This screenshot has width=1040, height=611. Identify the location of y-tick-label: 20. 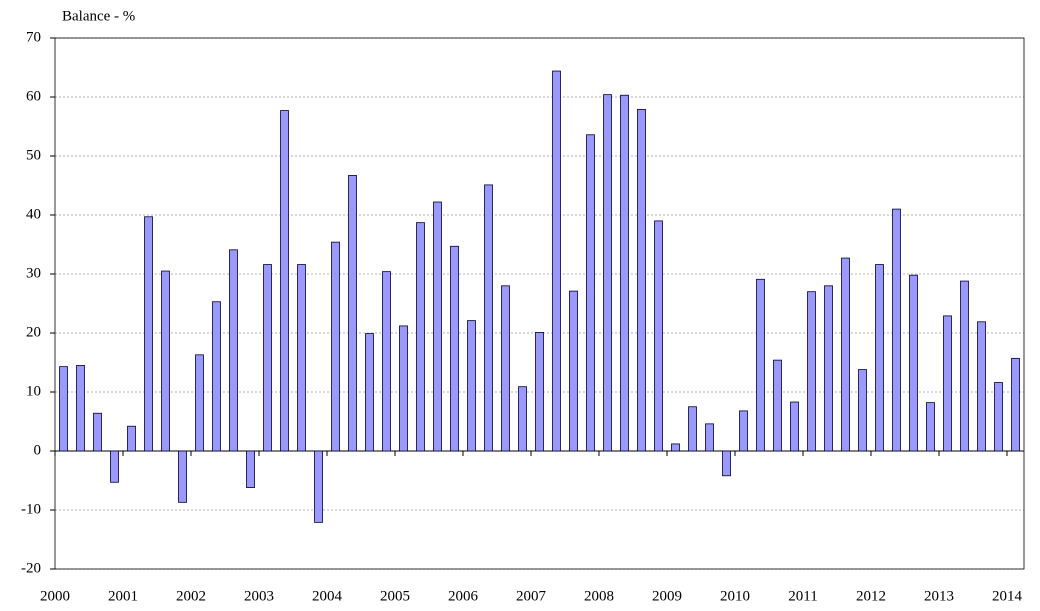
(33, 332).